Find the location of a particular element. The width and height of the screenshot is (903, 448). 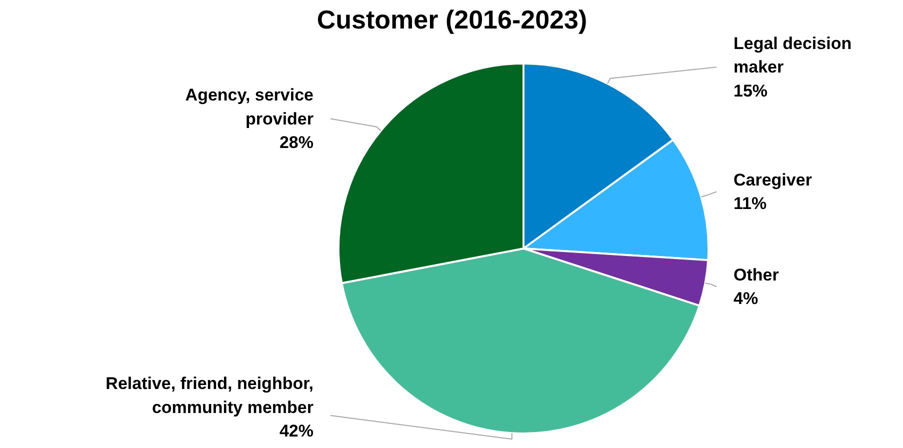

data-label: 4% is located at coordinates (746, 298).